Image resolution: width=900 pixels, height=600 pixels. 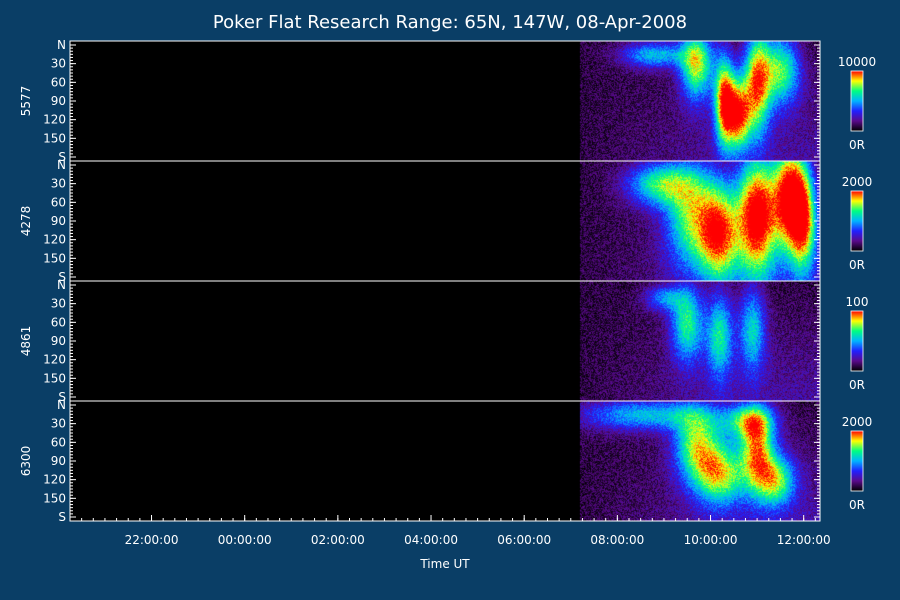 I want to click on panel-wavelength-label: 6300, so click(x=26, y=461).